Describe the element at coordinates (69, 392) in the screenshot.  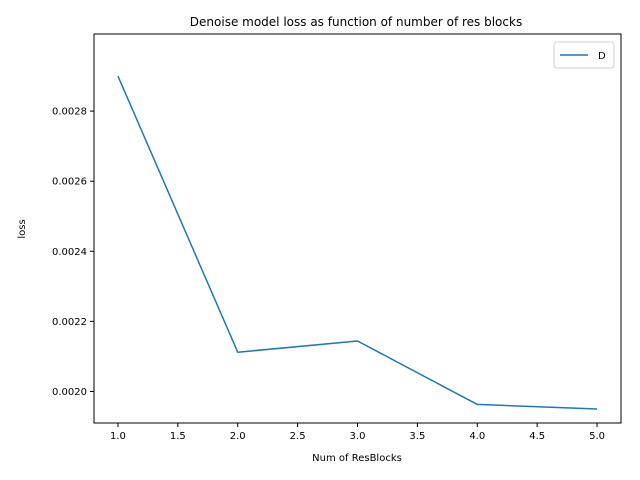
I see `y-tick-label: 0.0020` at that location.